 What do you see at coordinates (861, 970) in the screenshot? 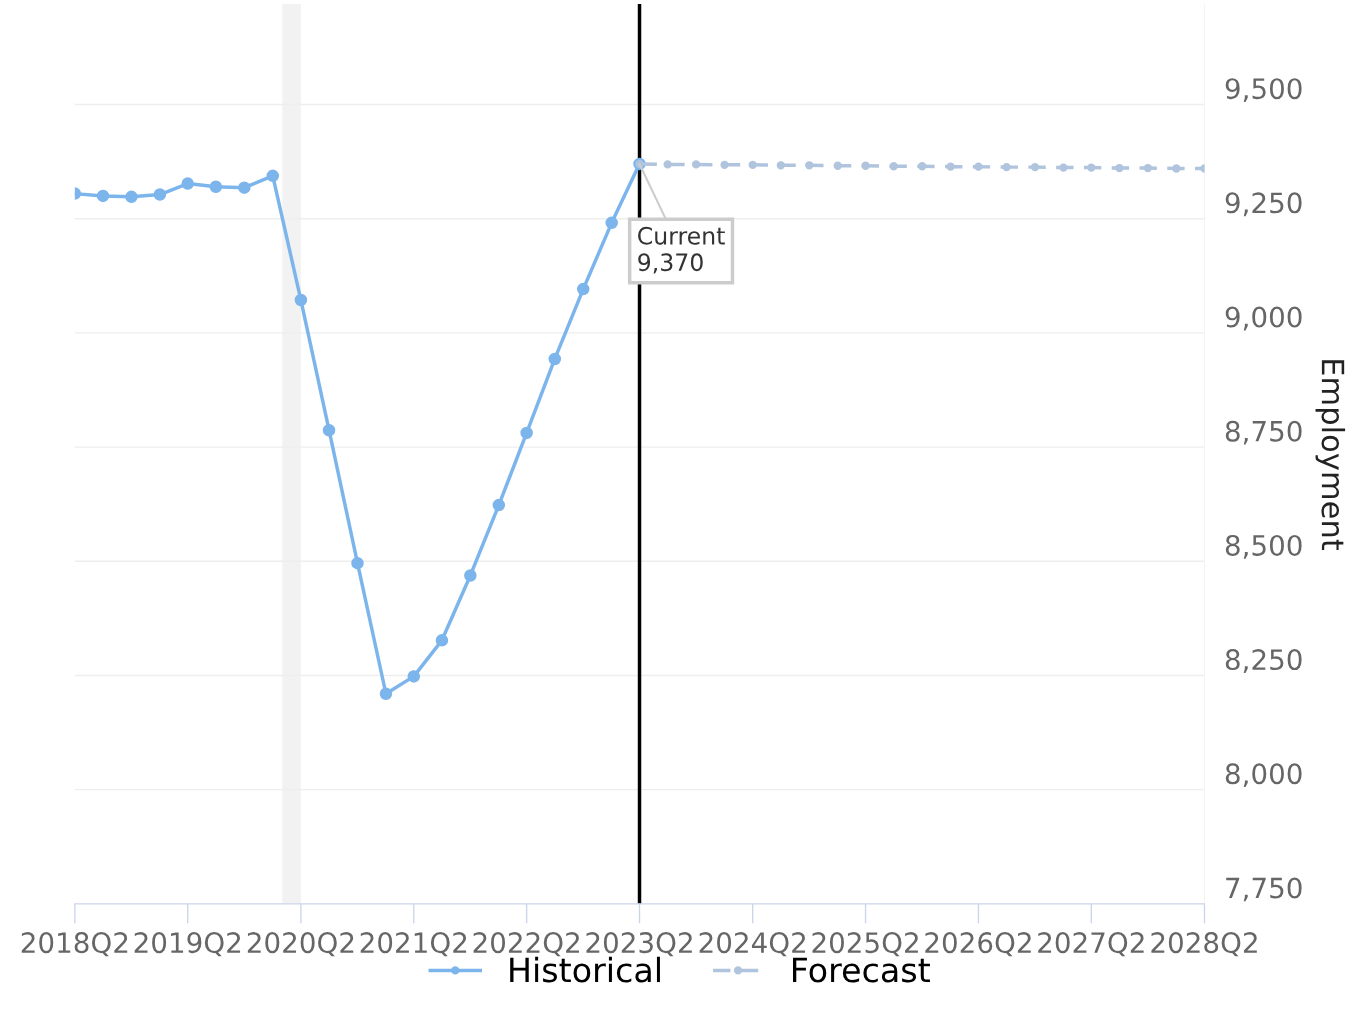
I see `legend-label: Forecast` at bounding box center [861, 970].